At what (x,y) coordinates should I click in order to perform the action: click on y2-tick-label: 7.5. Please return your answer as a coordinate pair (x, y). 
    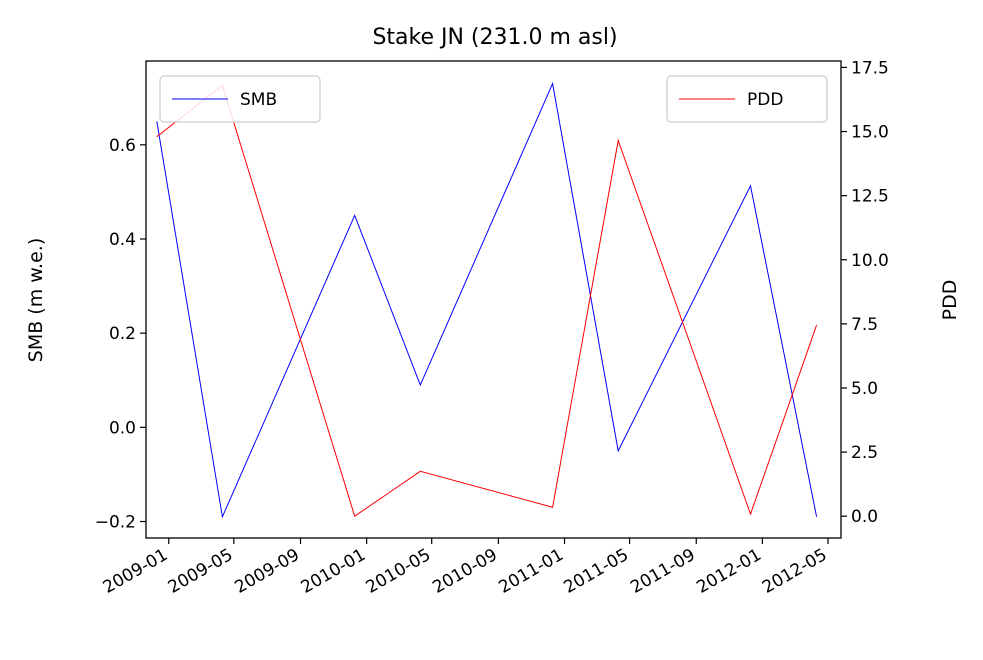
    Looking at the image, I should click on (864, 325).